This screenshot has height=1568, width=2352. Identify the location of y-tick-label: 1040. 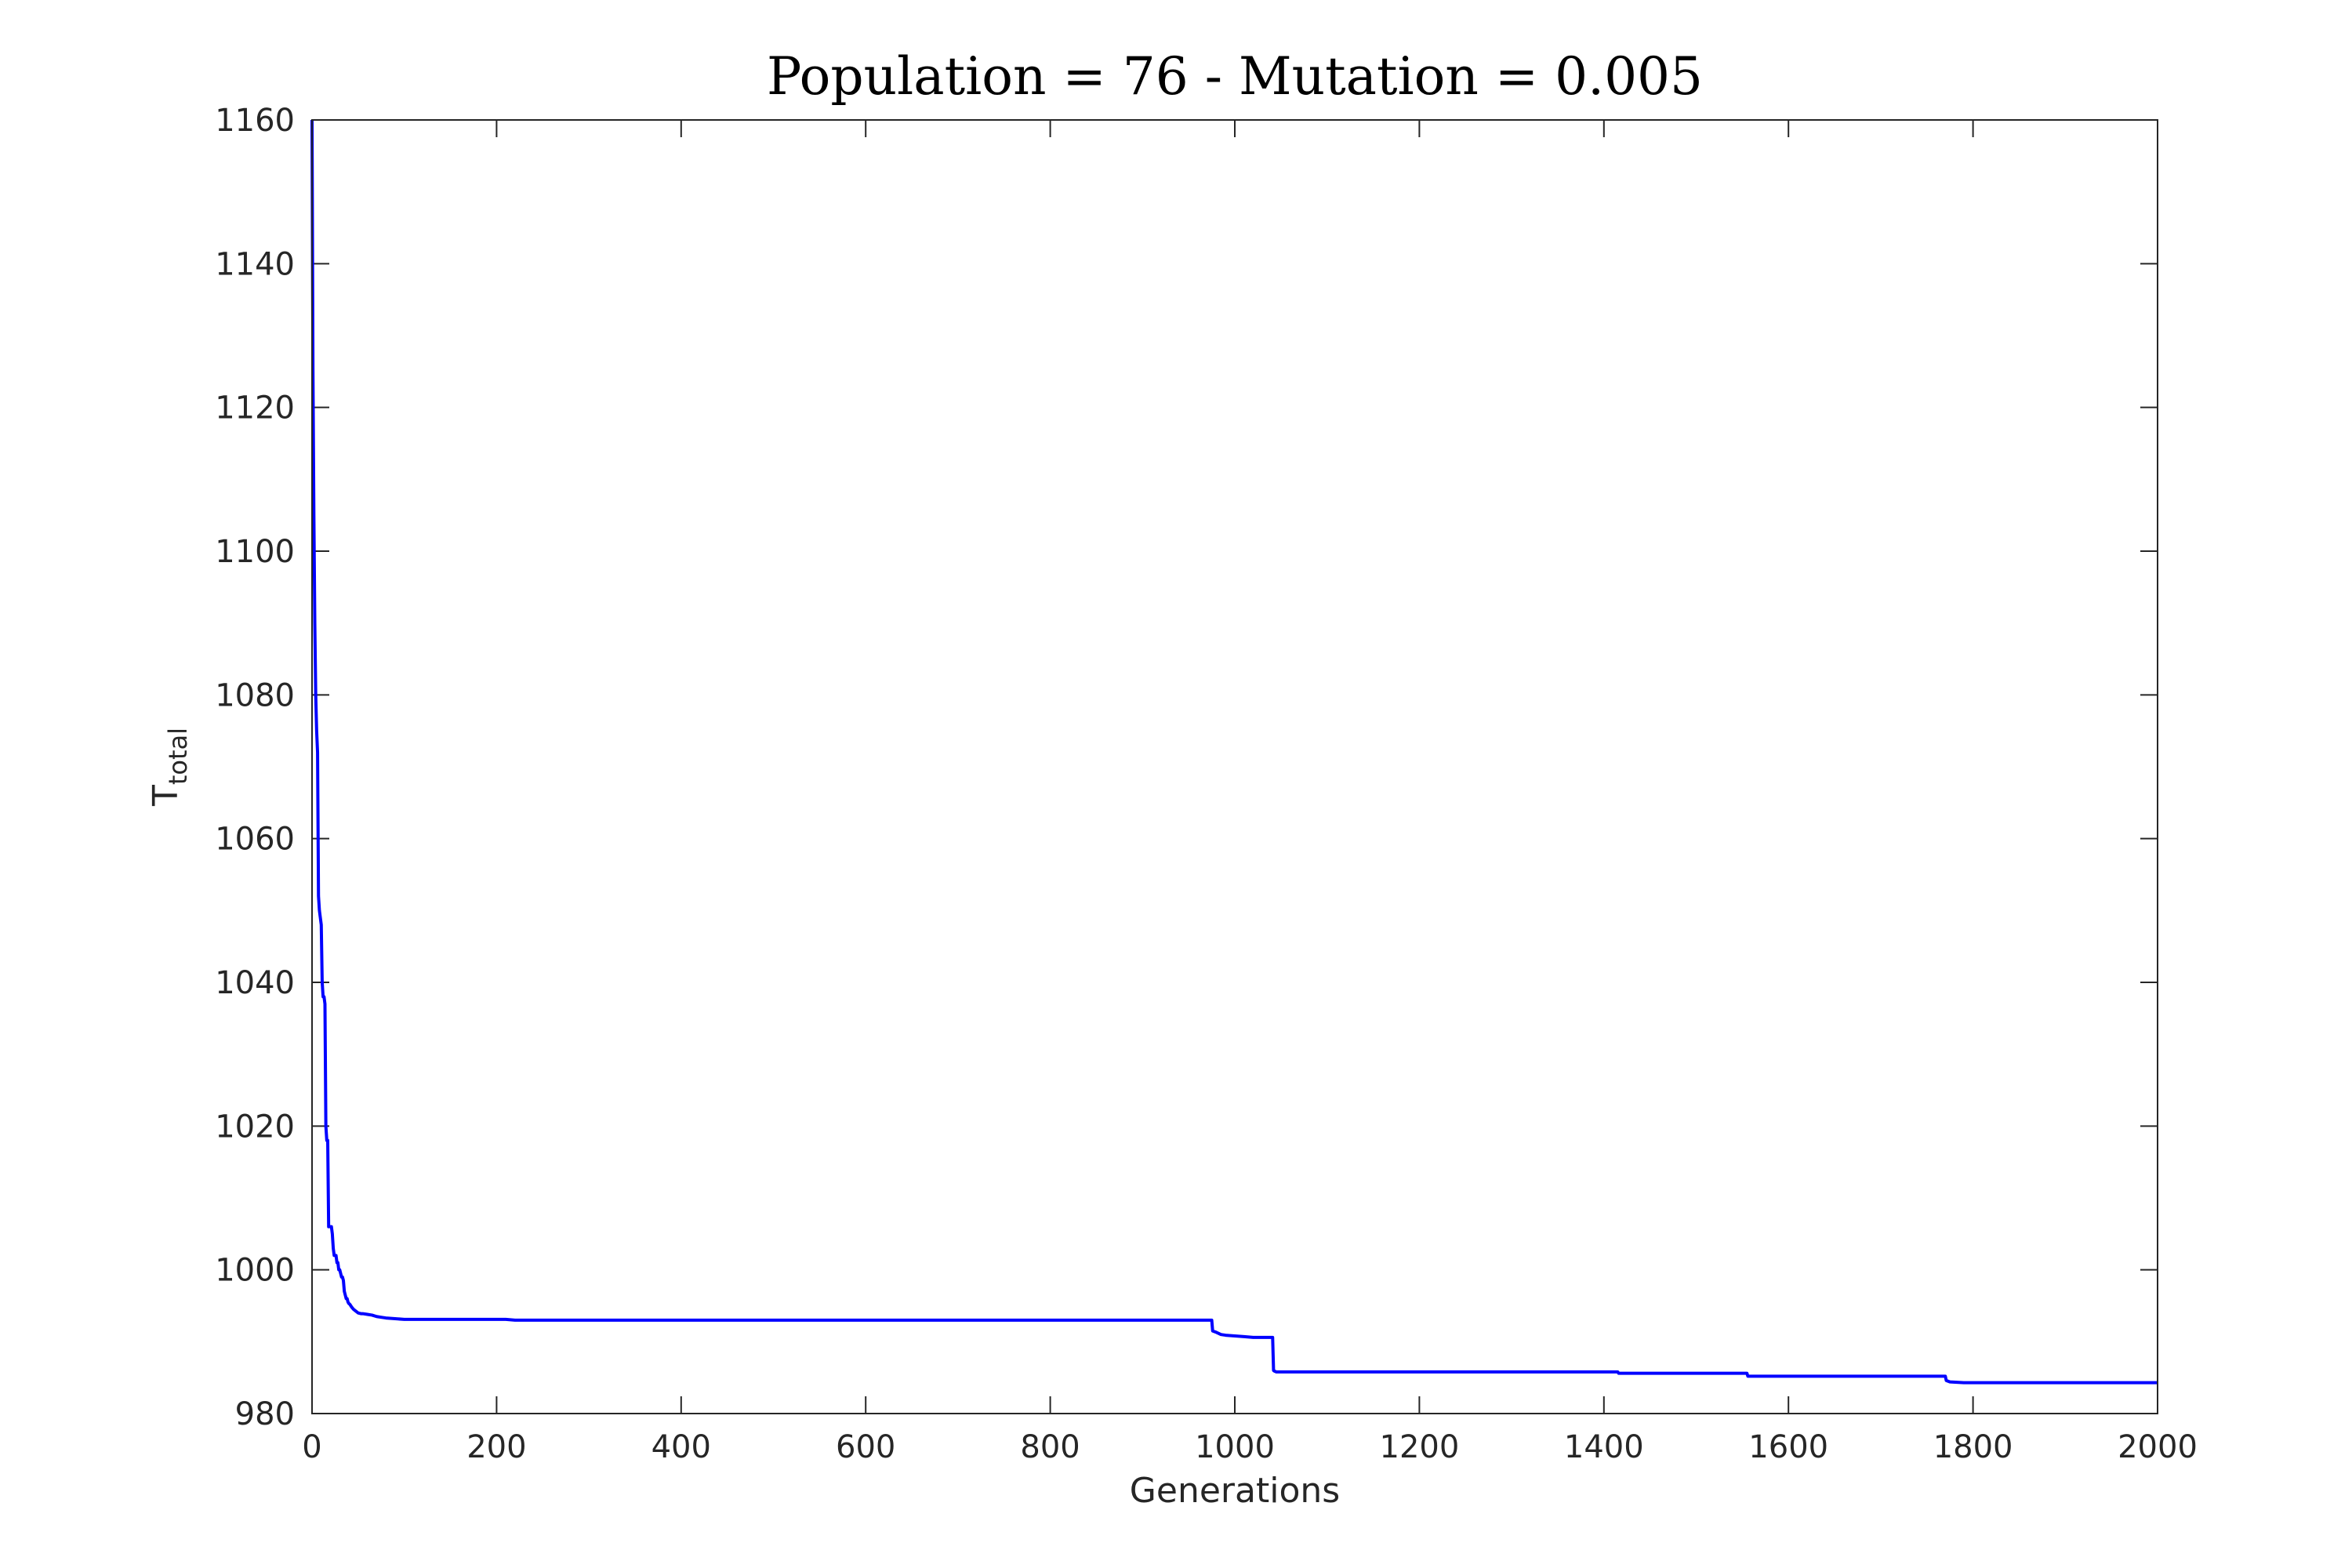
(255, 983).